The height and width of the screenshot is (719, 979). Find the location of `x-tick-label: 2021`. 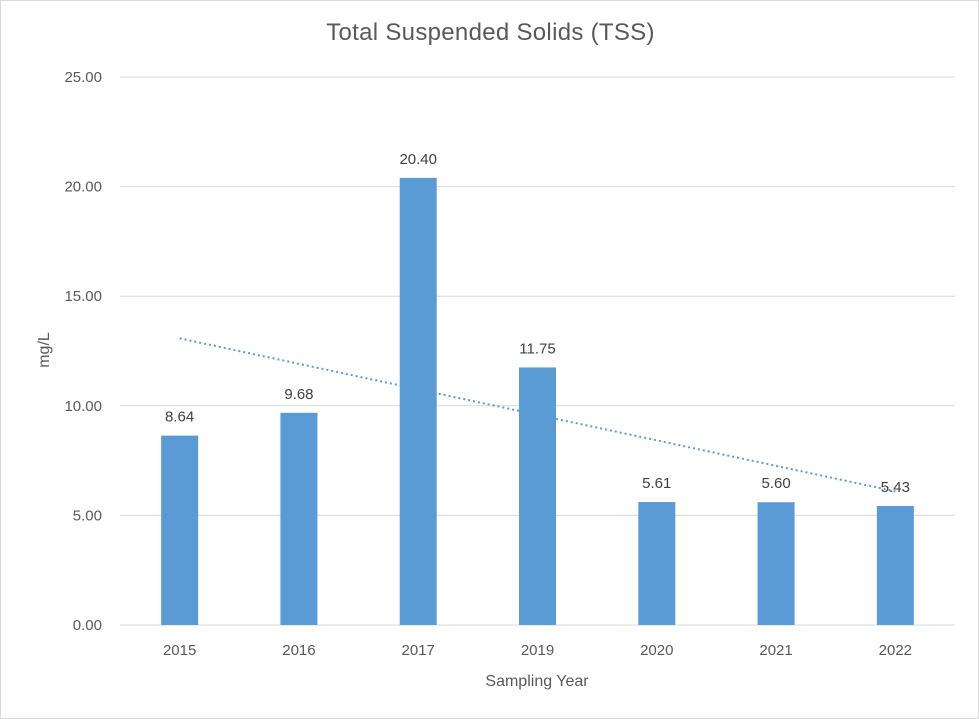

x-tick-label: 2021 is located at coordinates (775, 650).